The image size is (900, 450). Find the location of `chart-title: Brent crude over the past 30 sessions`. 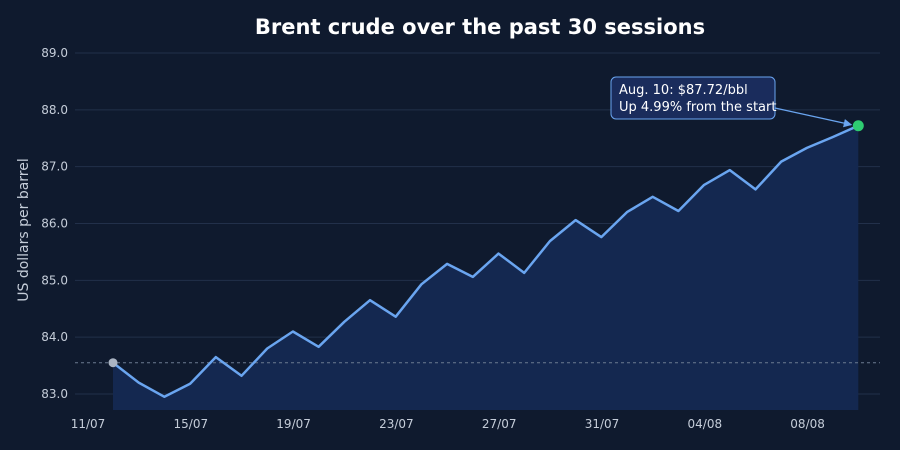

chart-title: Brent crude over the past 30 sessions is located at coordinates (480, 27).